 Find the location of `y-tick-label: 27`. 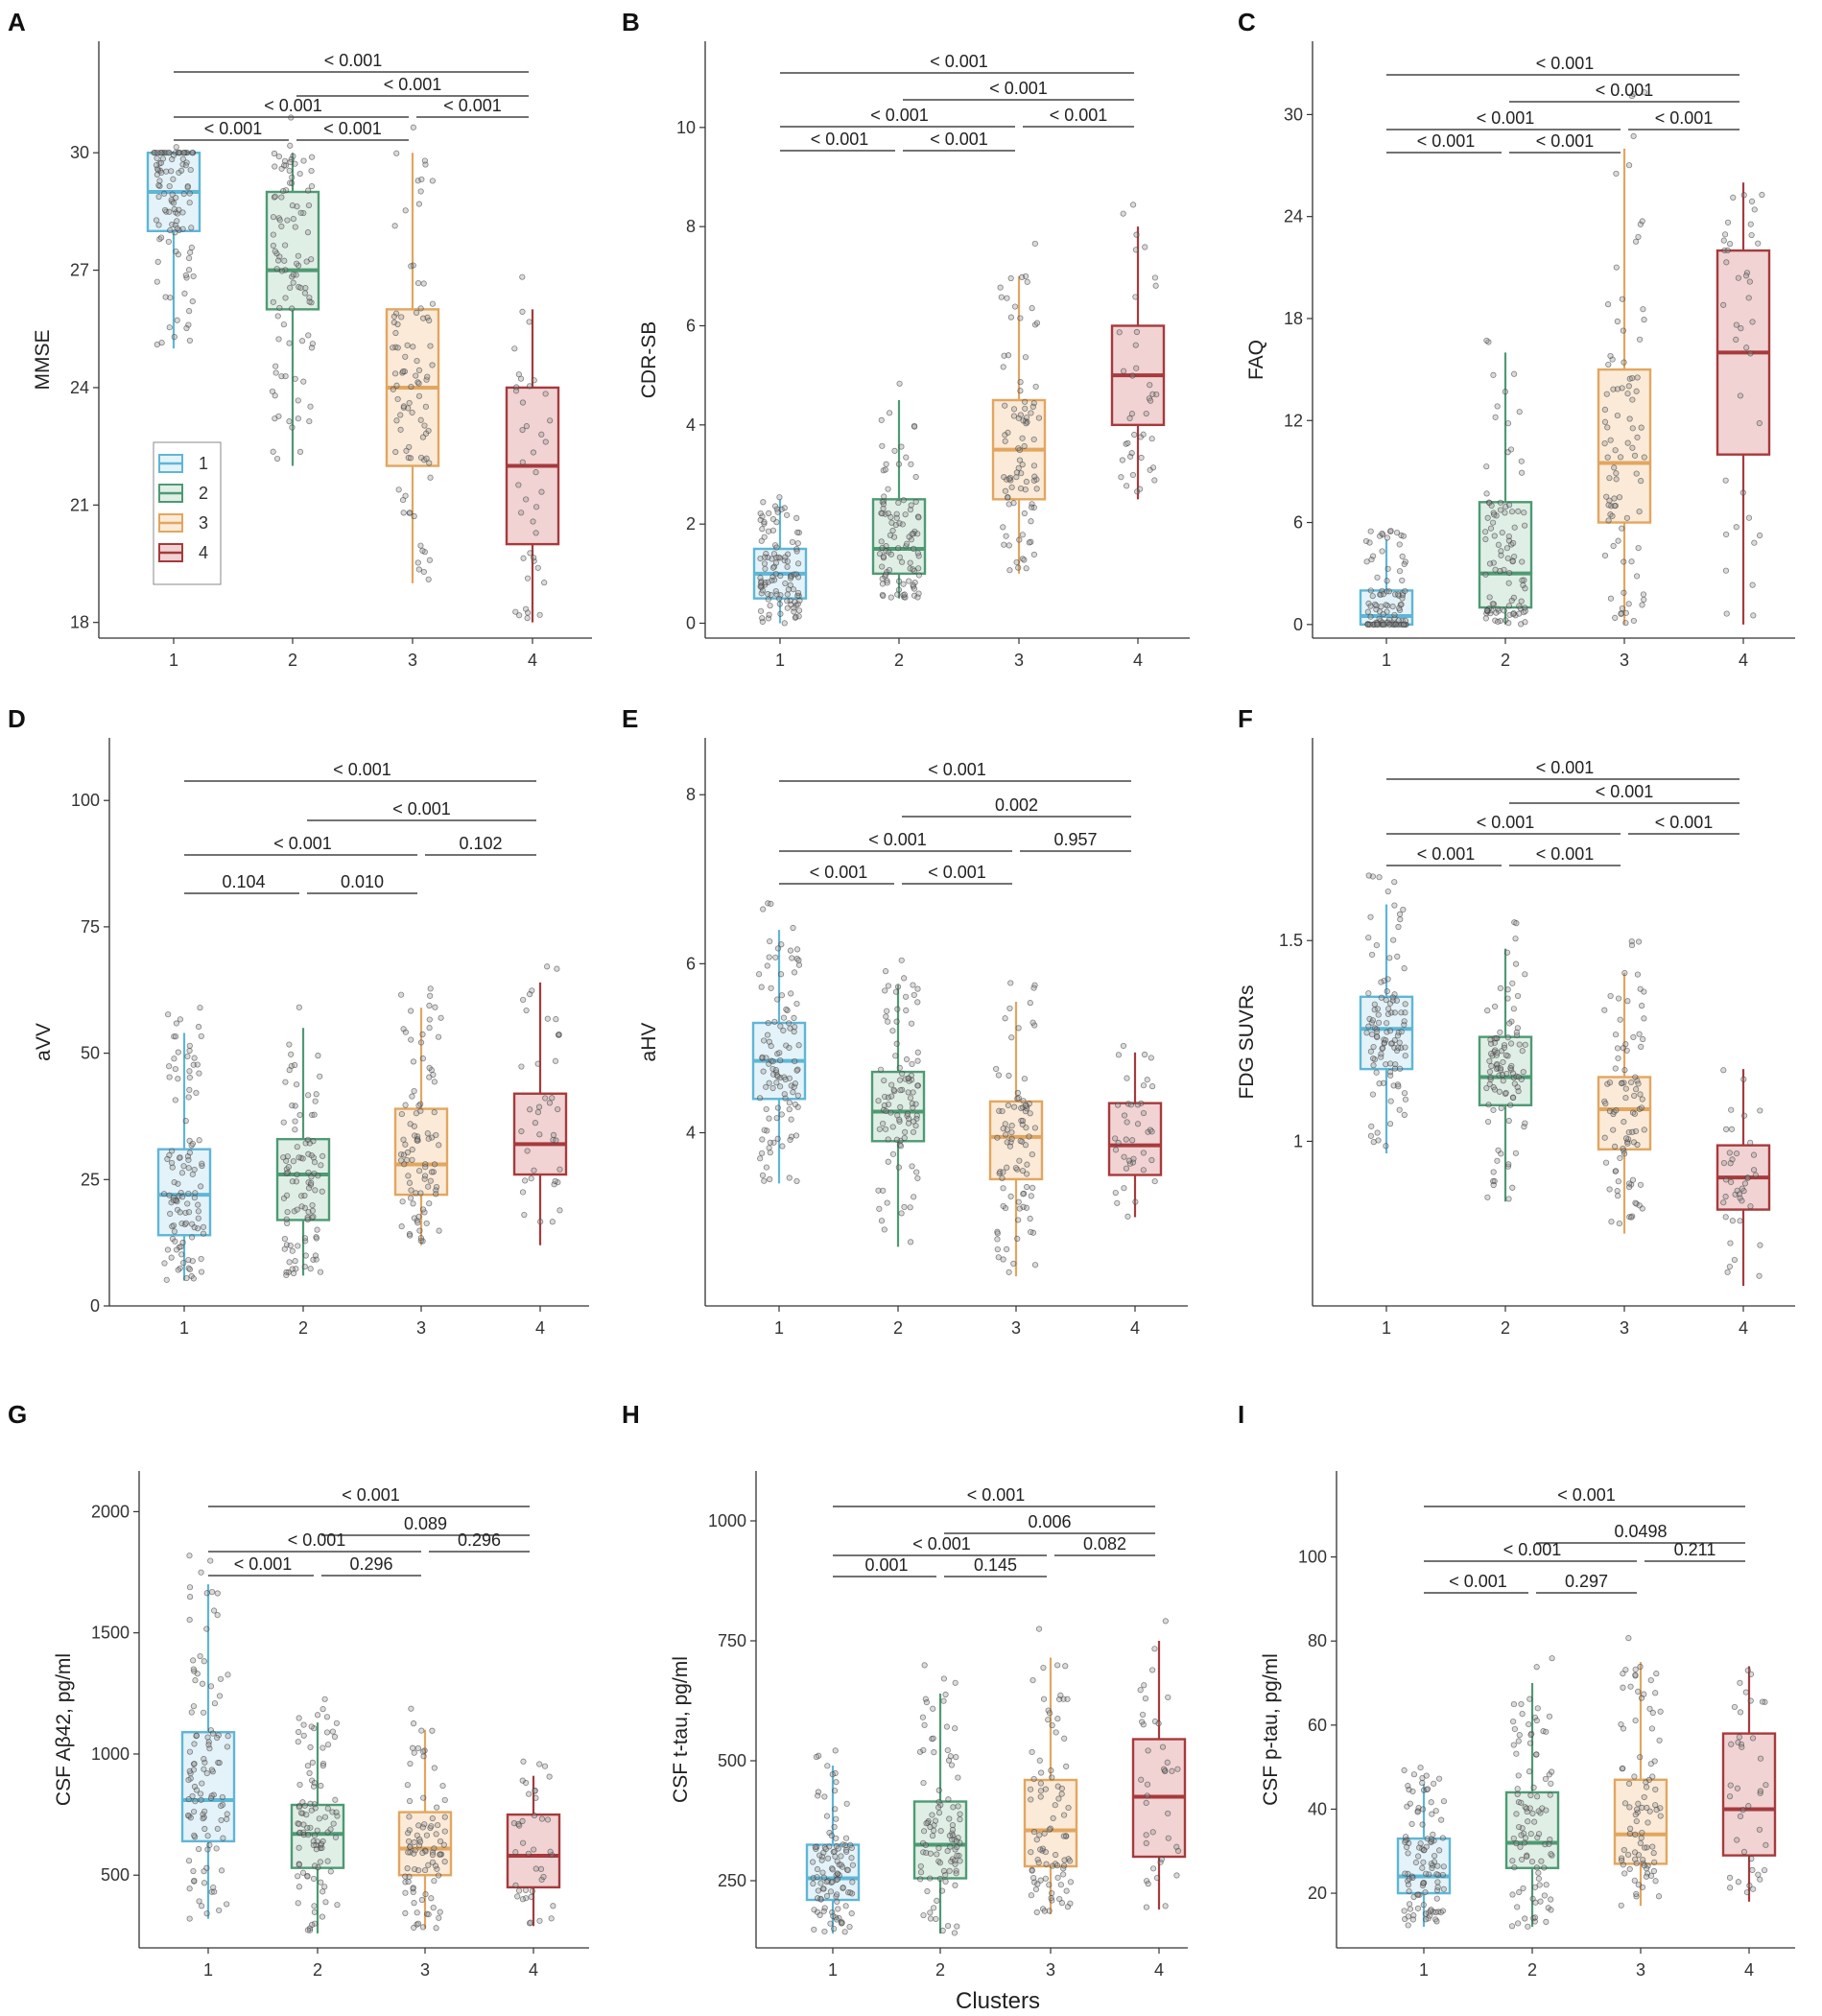

y-tick-label: 27 is located at coordinates (80, 270).